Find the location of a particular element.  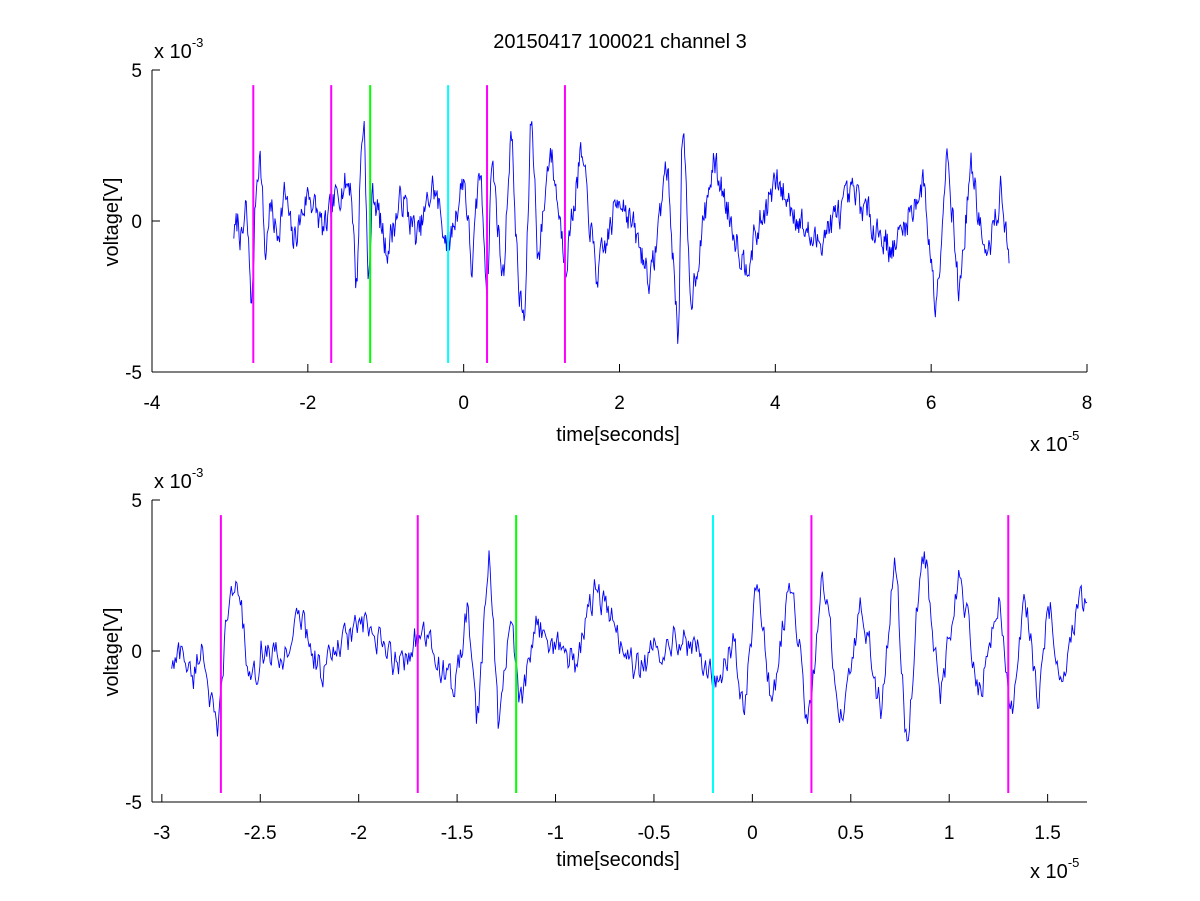

bottom-y-multiplier-base: x 10 is located at coordinates (173, 482).